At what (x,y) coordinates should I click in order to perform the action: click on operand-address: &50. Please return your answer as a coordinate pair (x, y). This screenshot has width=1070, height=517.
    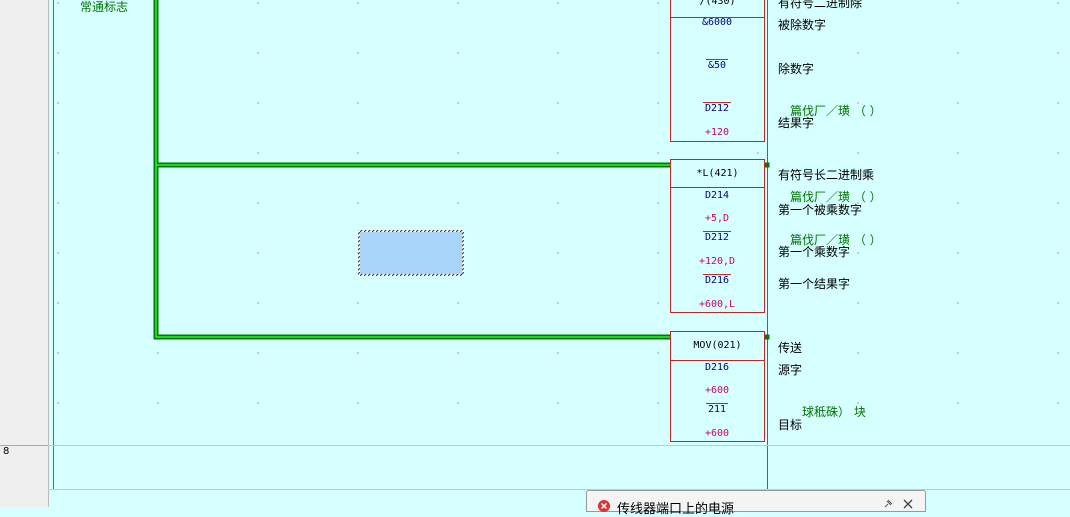
    Looking at the image, I should click on (717, 65).